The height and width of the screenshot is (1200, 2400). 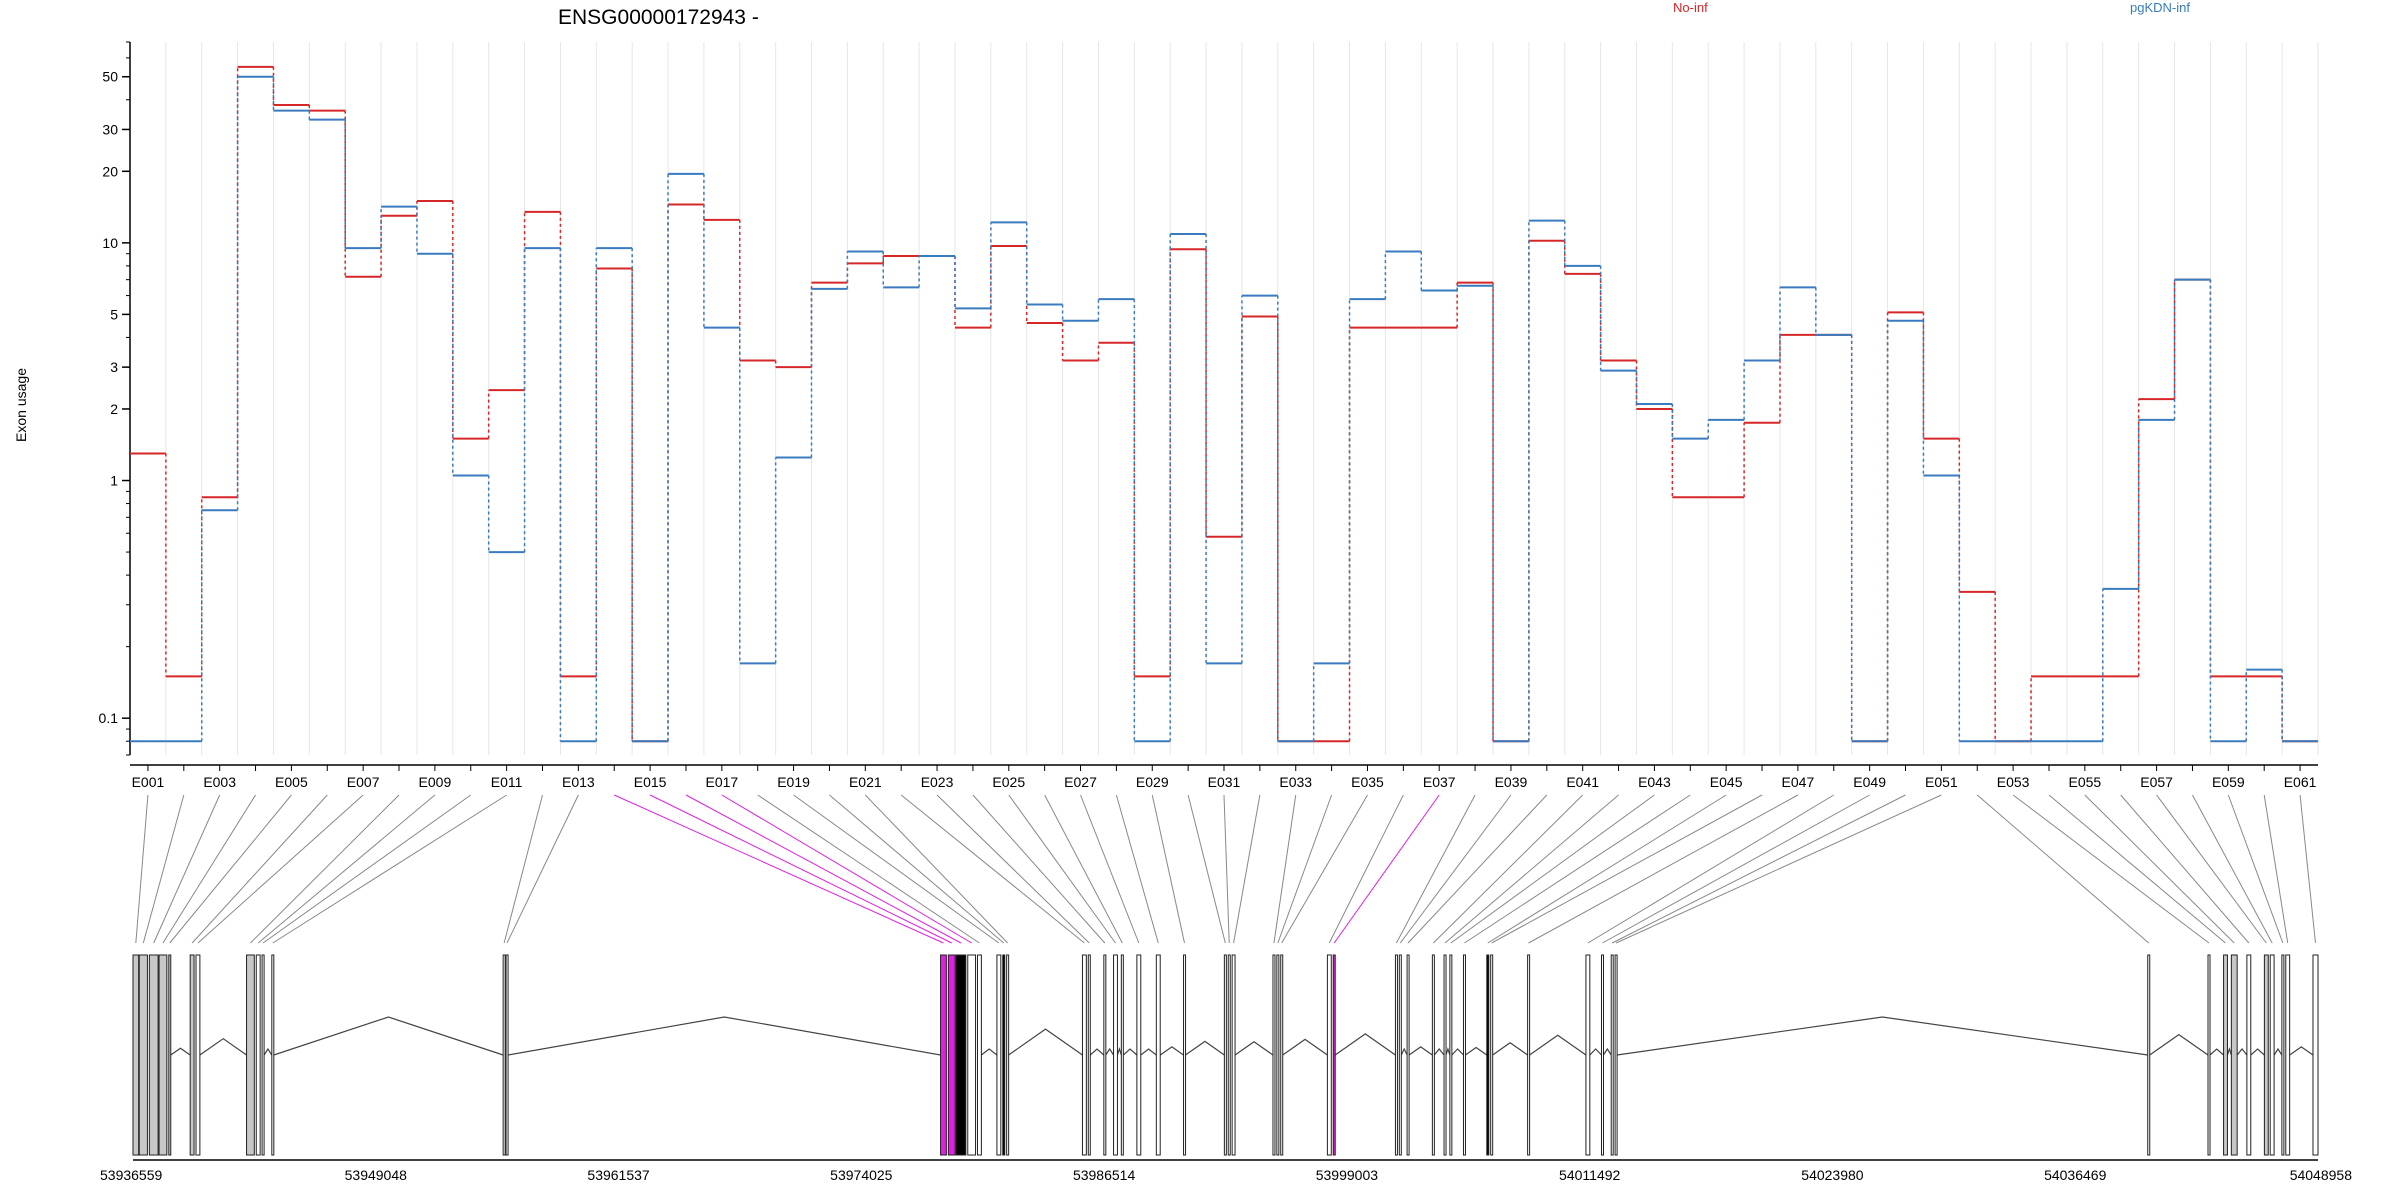 I want to click on y-tick-label: 3, so click(x=114, y=367).